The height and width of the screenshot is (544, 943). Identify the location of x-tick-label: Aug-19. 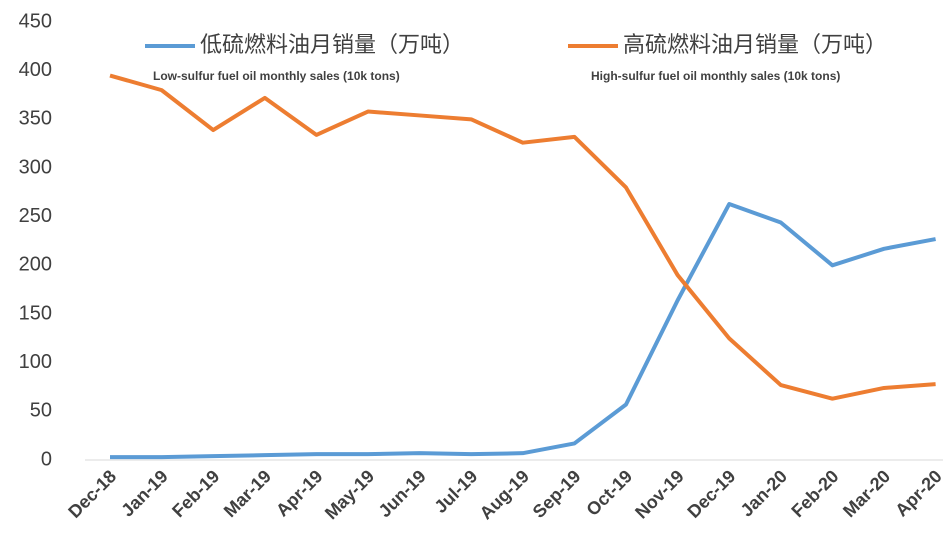
(504, 494).